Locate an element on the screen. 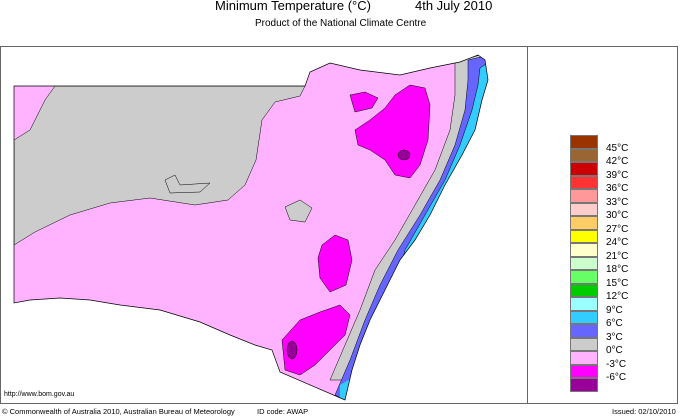 Image resolution: width=680 pixels, height=420 pixels. zone-minus6-minus3-central is located at coordinates (335, 263).